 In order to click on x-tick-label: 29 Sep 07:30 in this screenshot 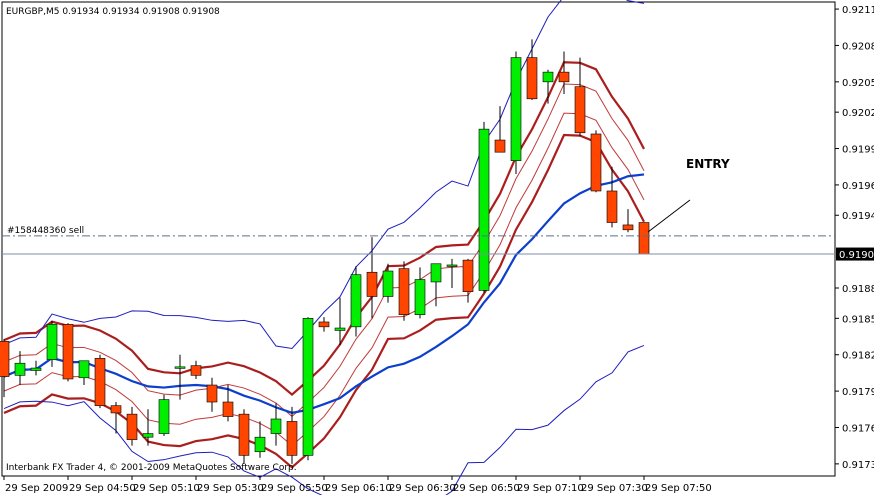, I will do `click(614, 488)`.